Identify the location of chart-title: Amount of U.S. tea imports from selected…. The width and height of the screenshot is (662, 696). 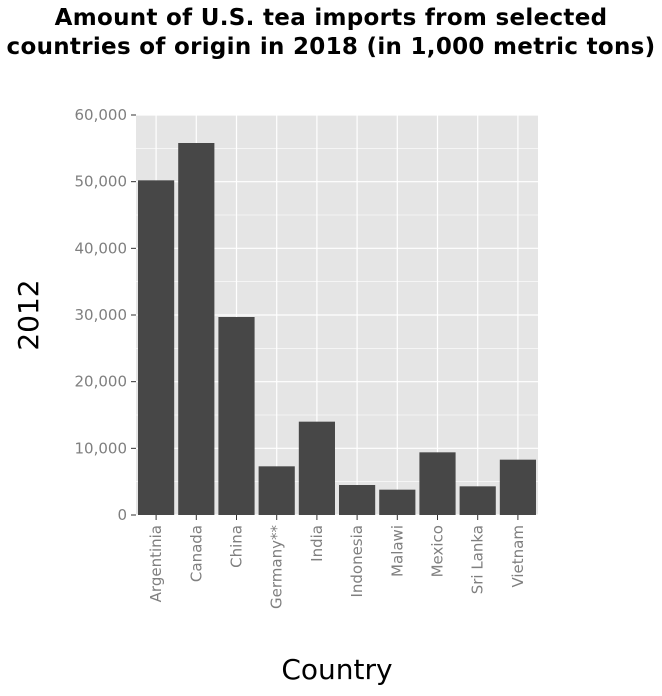
(331, 32).